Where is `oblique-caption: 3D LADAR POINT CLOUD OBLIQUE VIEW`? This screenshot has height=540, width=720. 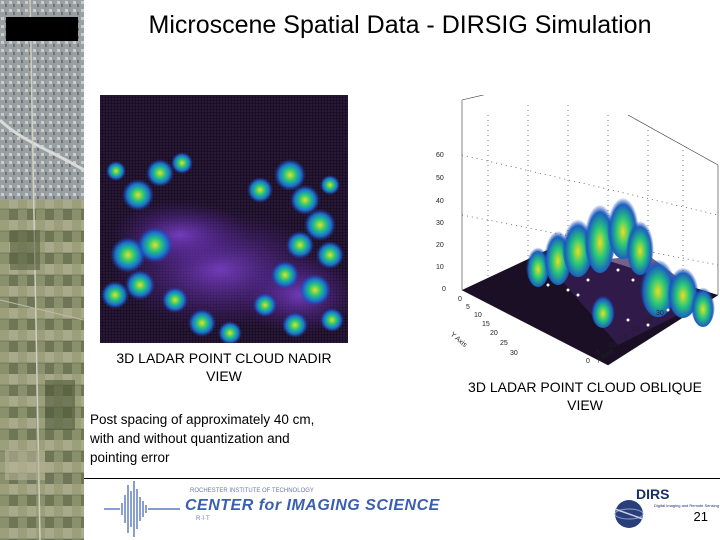
oblique-caption: 3D LADAR POINT CLOUD OBLIQUE VIEW is located at coordinates (585, 396).